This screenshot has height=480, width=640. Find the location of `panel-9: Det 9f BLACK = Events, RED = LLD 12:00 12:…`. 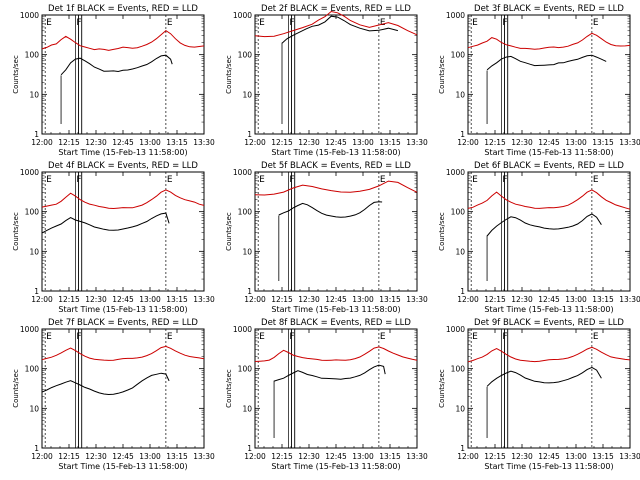

panel-9: Det 9f BLACK = Events, RED = LLD 12:00 12:… is located at coordinates (539, 394).